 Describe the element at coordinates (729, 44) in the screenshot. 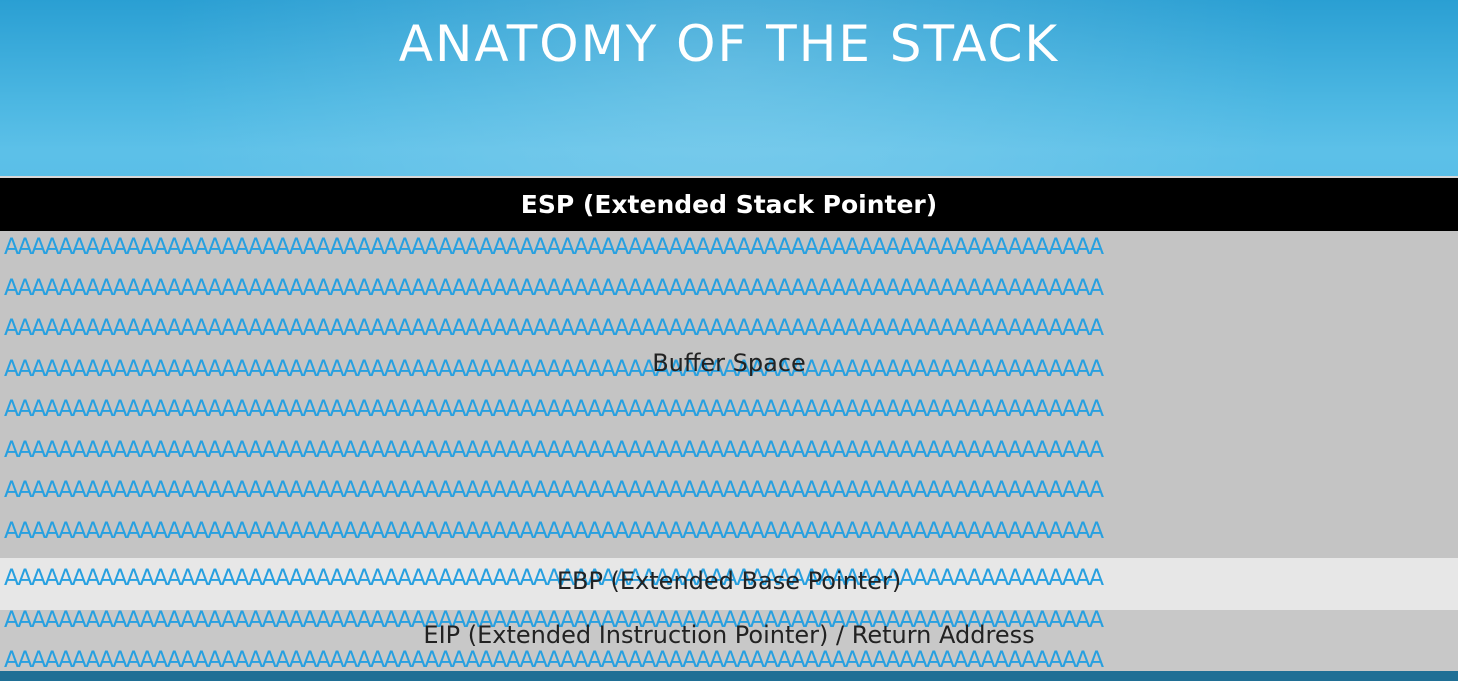

I see `slide-title: ANATOMY OF THE STACK` at that location.